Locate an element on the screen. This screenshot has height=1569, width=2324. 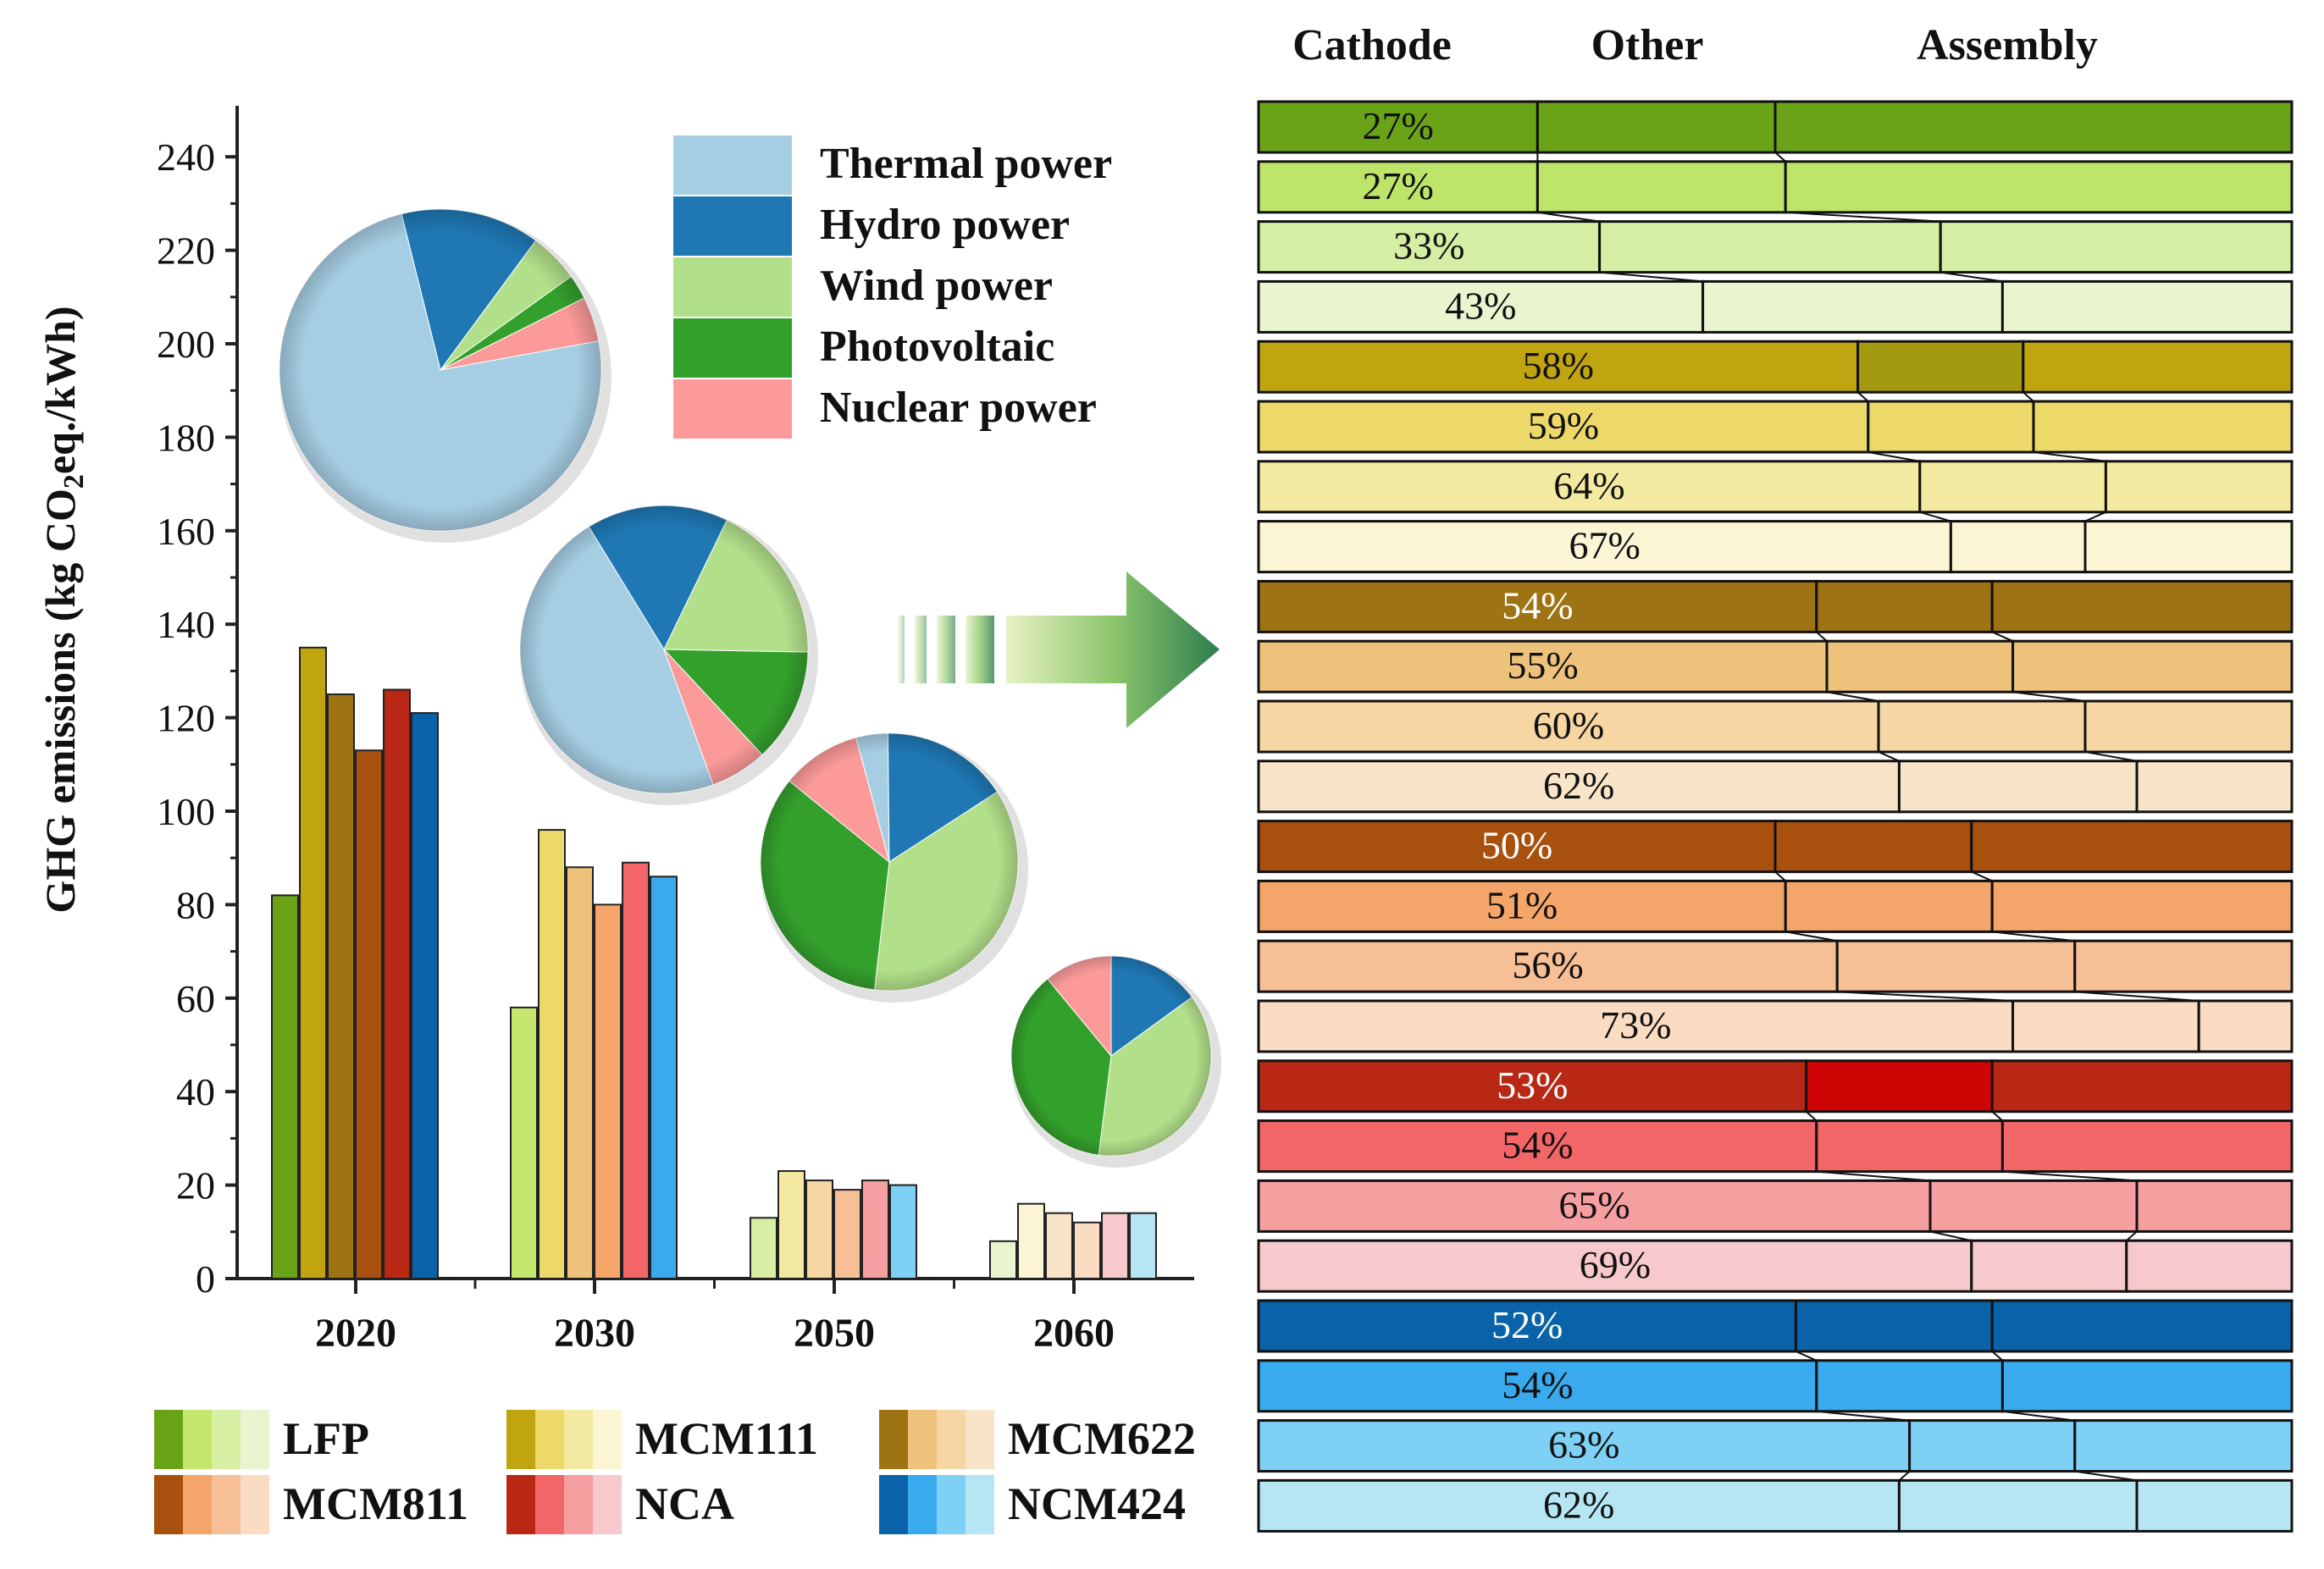
bar-nca-2060 is located at coordinates (1115, 1245).